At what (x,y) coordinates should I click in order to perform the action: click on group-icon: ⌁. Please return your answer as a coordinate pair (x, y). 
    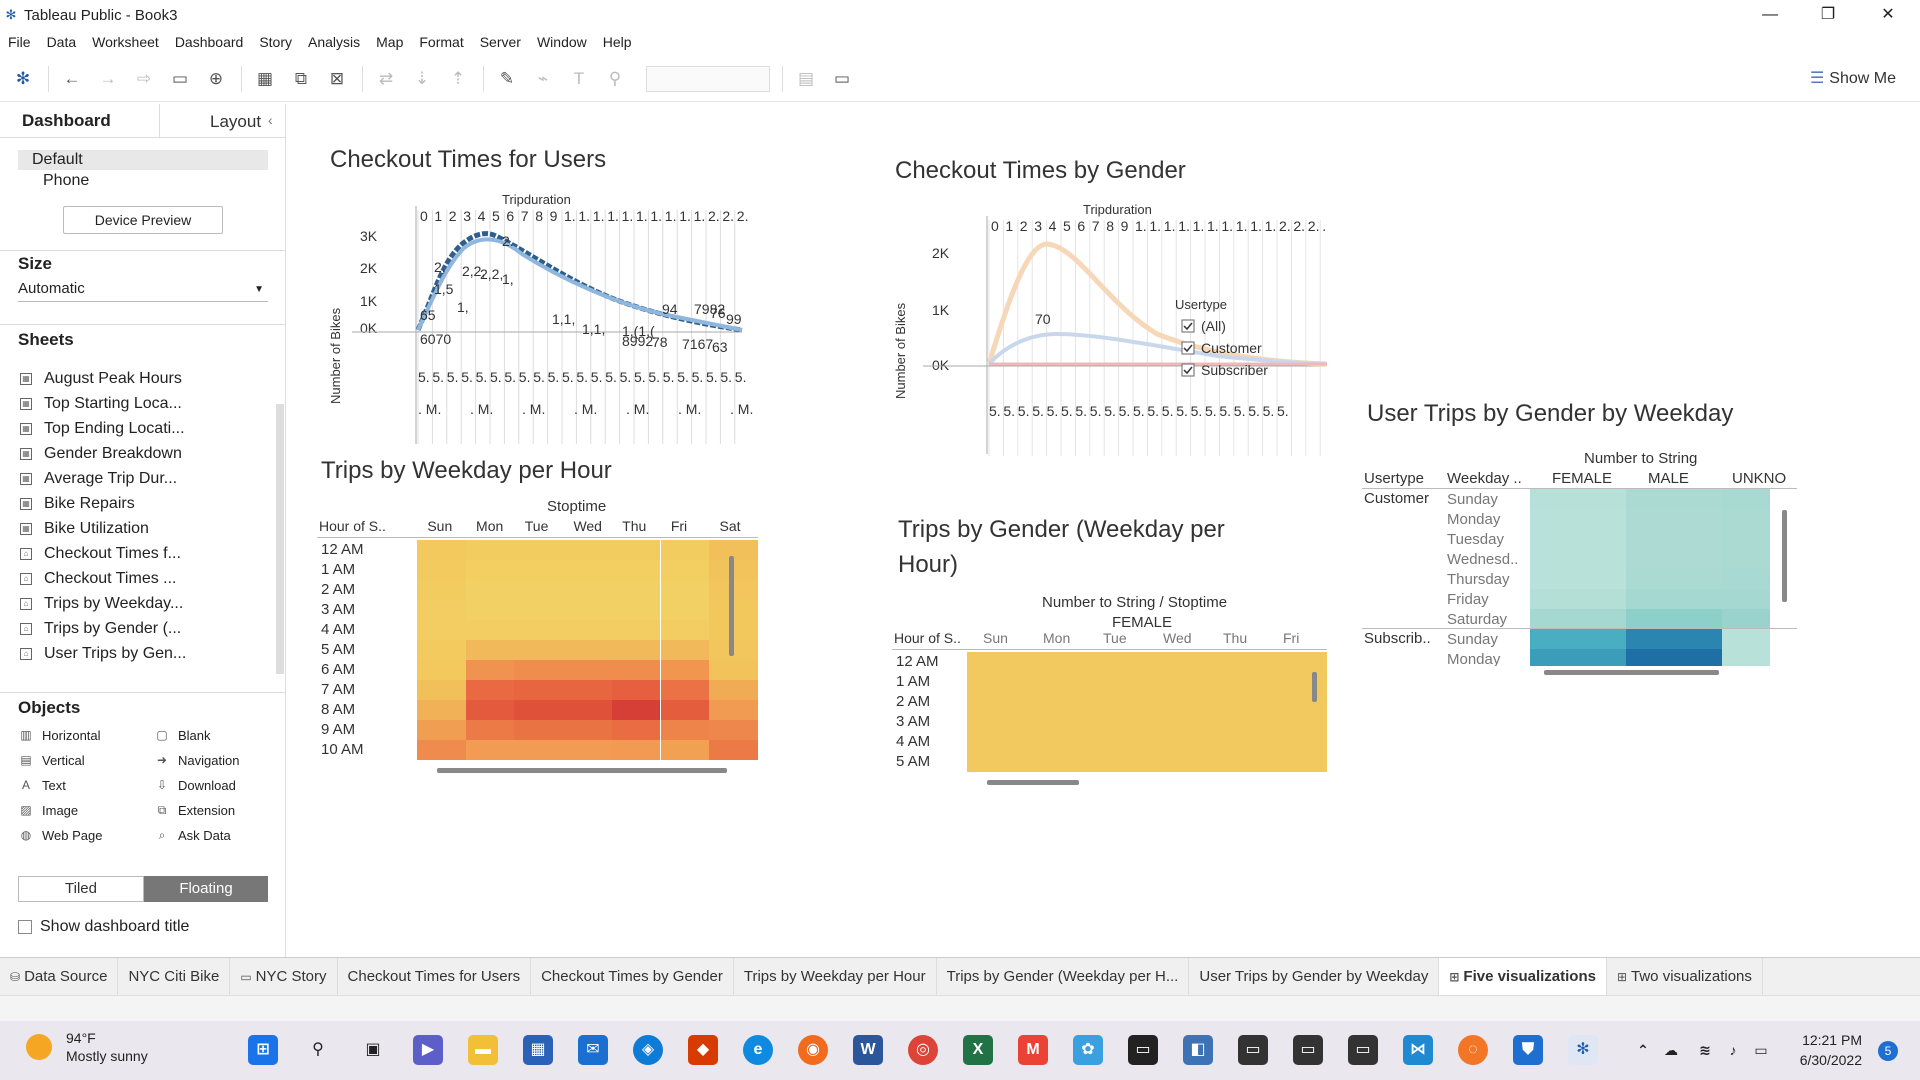
    Looking at the image, I should click on (543, 78).